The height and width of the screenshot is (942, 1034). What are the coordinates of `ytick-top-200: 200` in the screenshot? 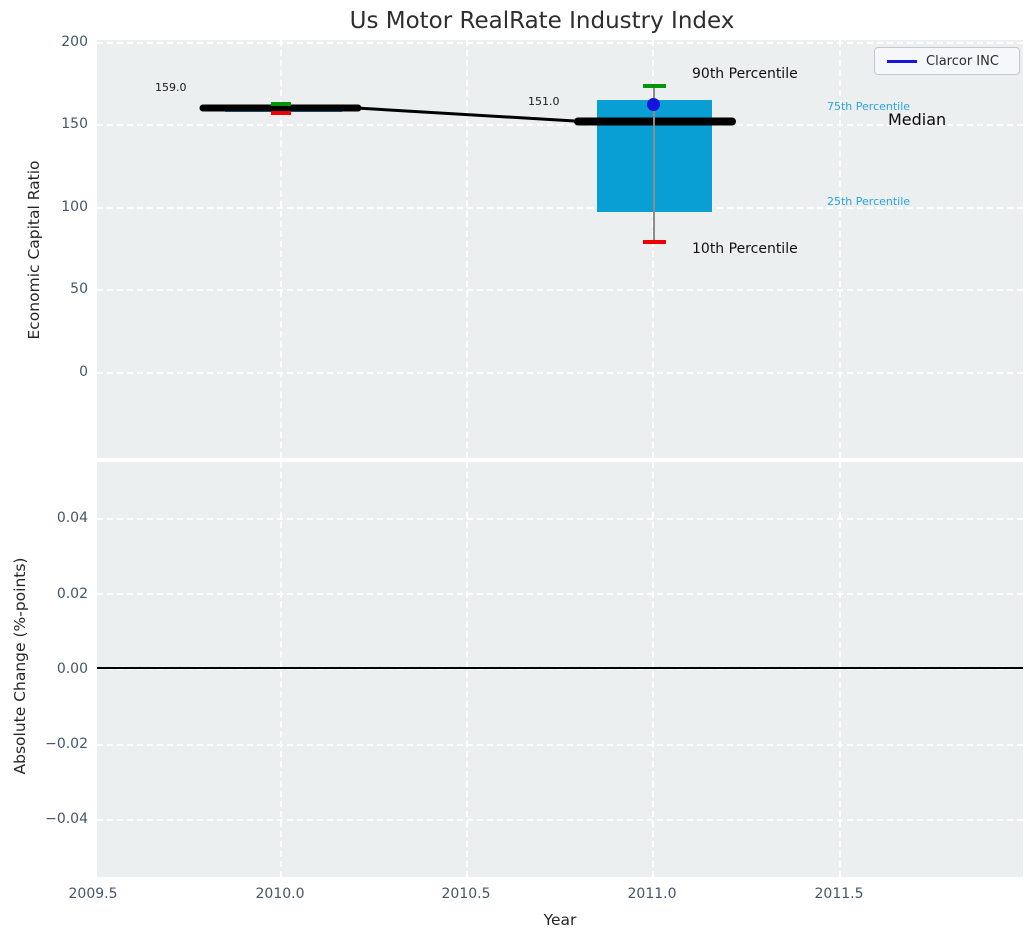 It's located at (74, 42).